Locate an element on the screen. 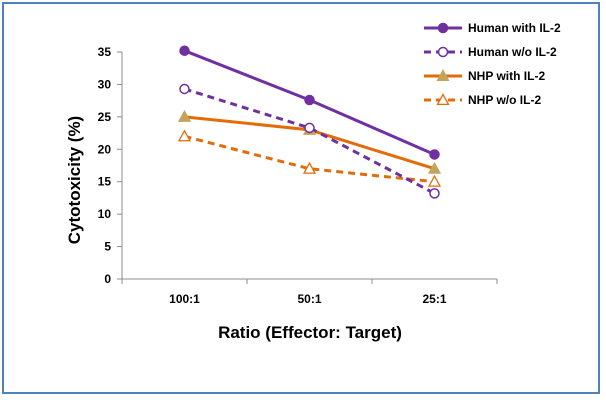 This screenshot has height=400, width=606. legend-label: NHP with IL-2 is located at coordinates (506, 76).